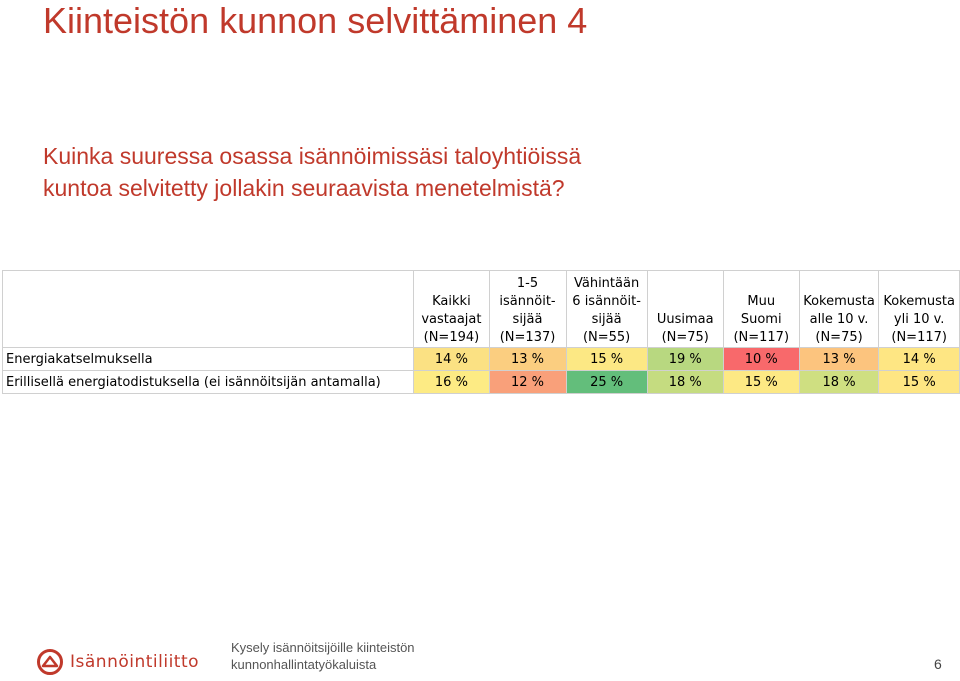 This screenshot has height=681, width=960. Describe the element at coordinates (323, 647) in the screenshot. I see `footer-line-1: Kysely isännöitsijöille kiinteistön` at that location.